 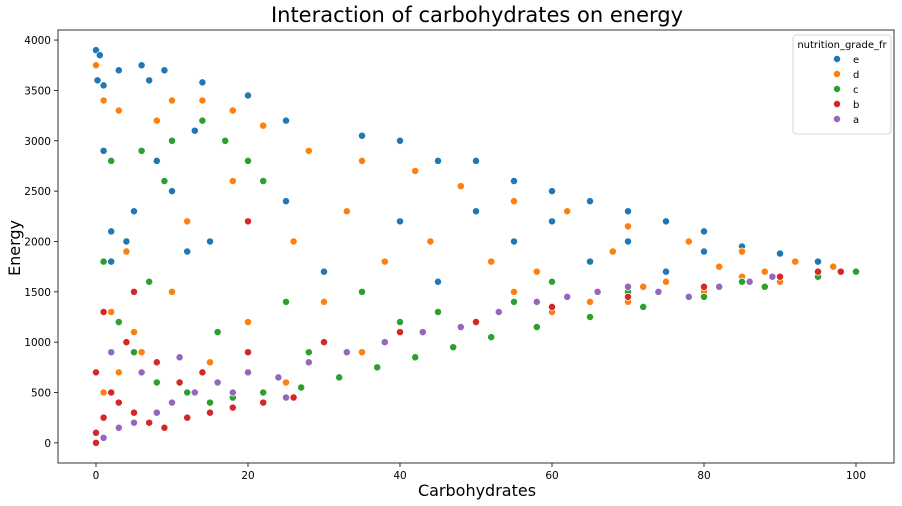 What do you see at coordinates (479, 472) in the screenshot?
I see `x-axis: 0 20 40 60 80 100` at bounding box center [479, 472].